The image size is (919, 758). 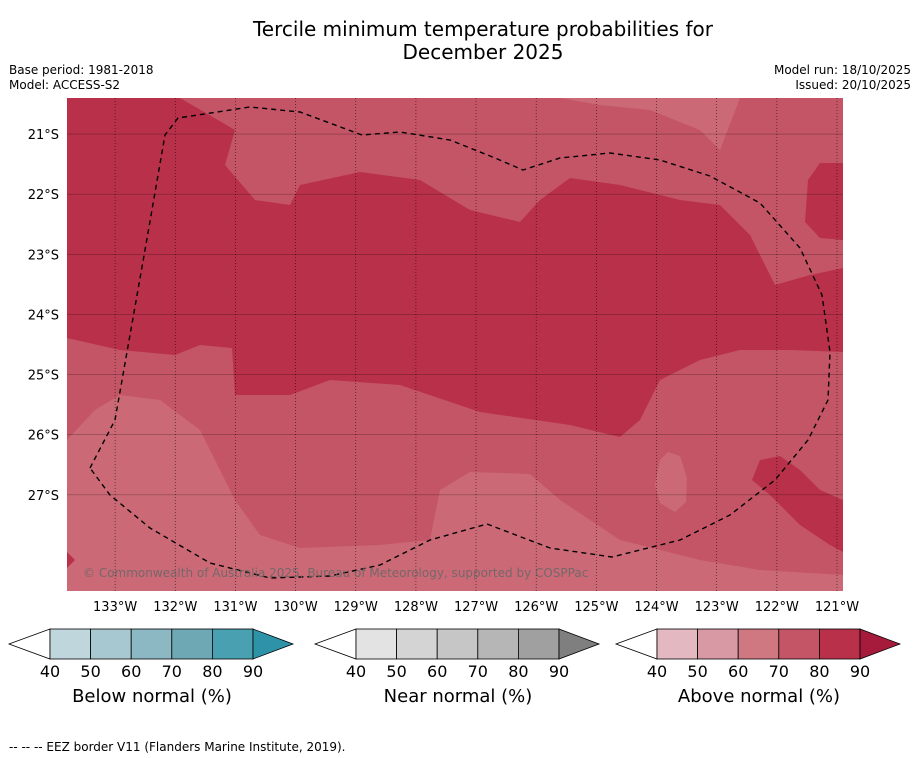 I want to click on y-tick-label: 26°S, so click(x=43, y=436).